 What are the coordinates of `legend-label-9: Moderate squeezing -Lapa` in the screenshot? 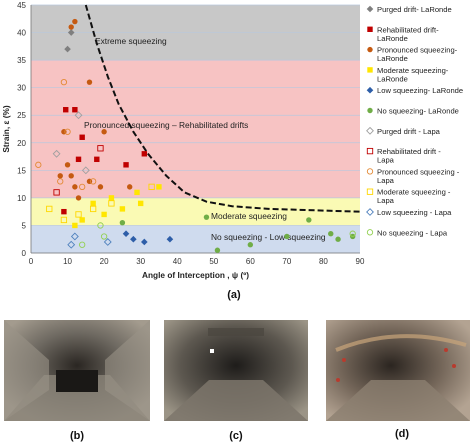 It's located at (414, 197).